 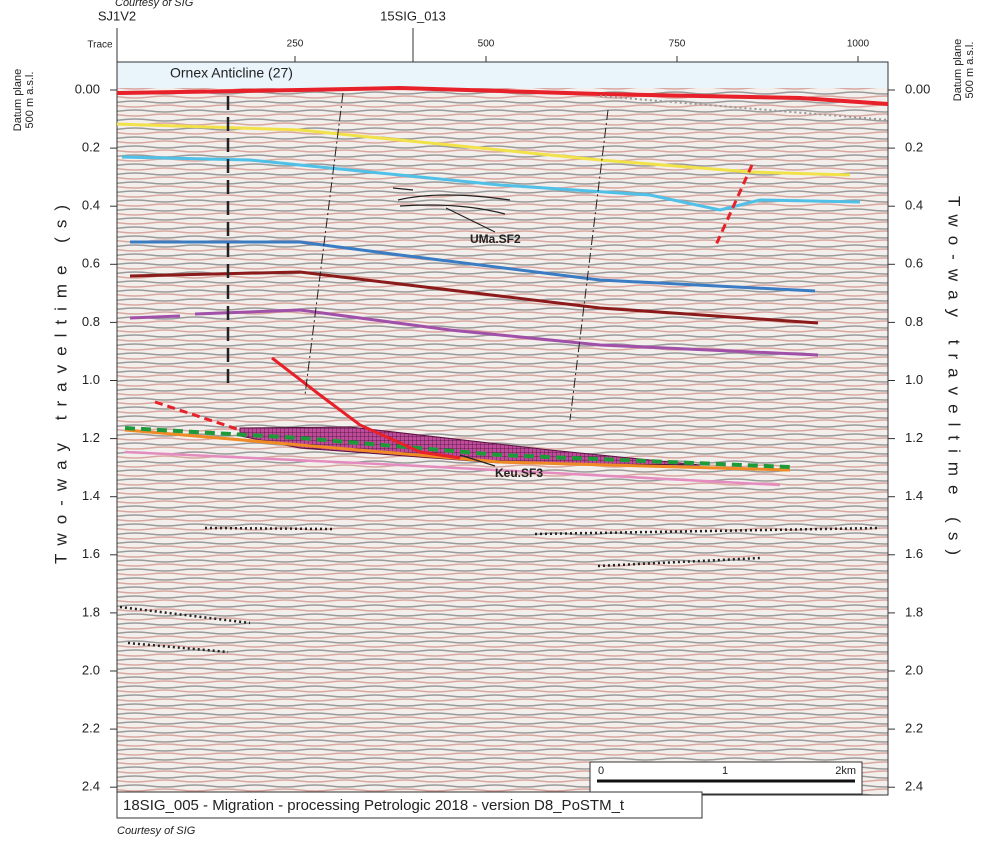 What do you see at coordinates (677, 44) in the screenshot?
I see `trace-tick-label: 750` at bounding box center [677, 44].